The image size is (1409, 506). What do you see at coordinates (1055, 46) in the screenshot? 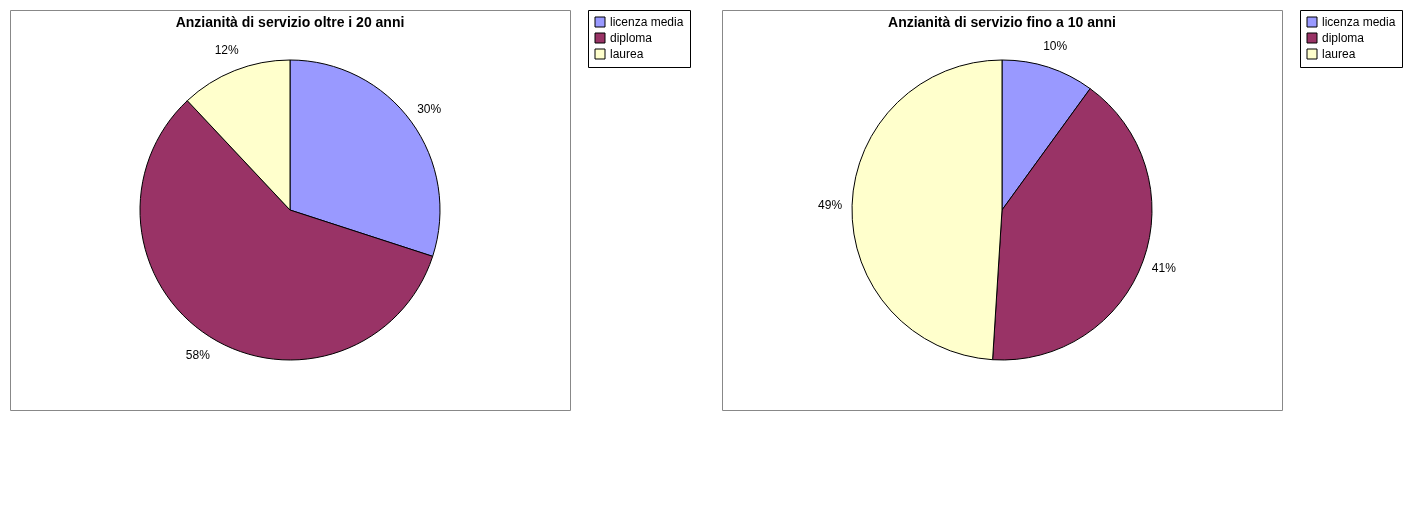
I see `data-label: 10%` at bounding box center [1055, 46].